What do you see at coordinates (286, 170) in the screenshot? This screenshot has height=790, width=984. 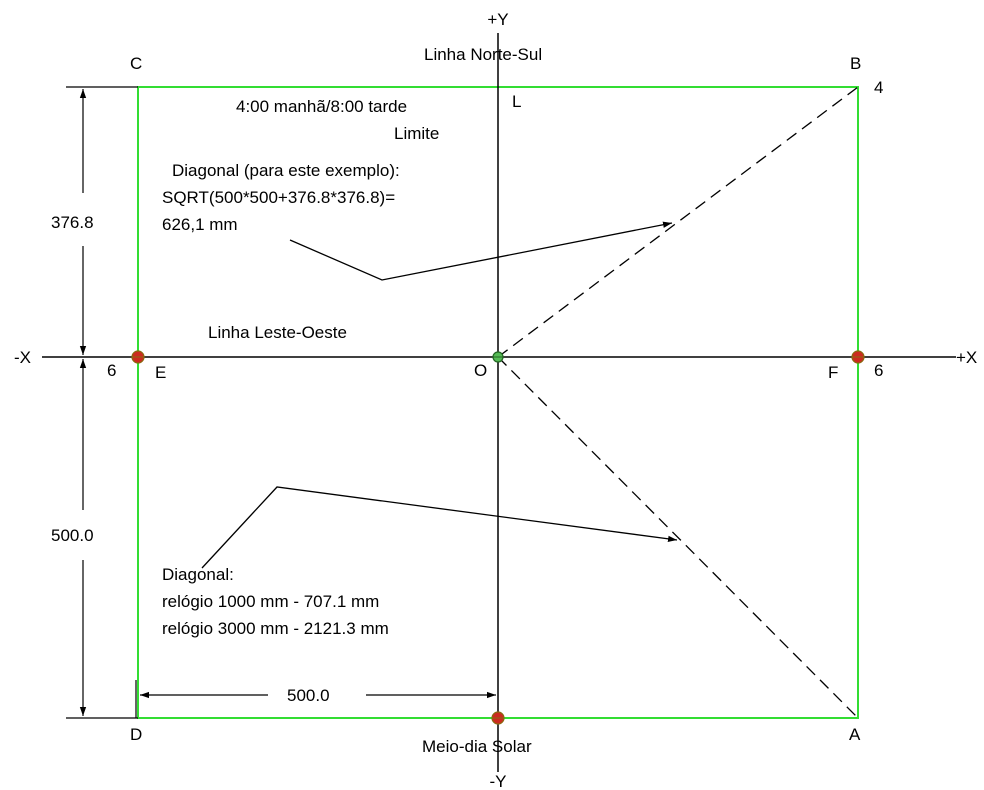 I see `diagonal-example-line1: Diagonal (para este exemplo):` at bounding box center [286, 170].